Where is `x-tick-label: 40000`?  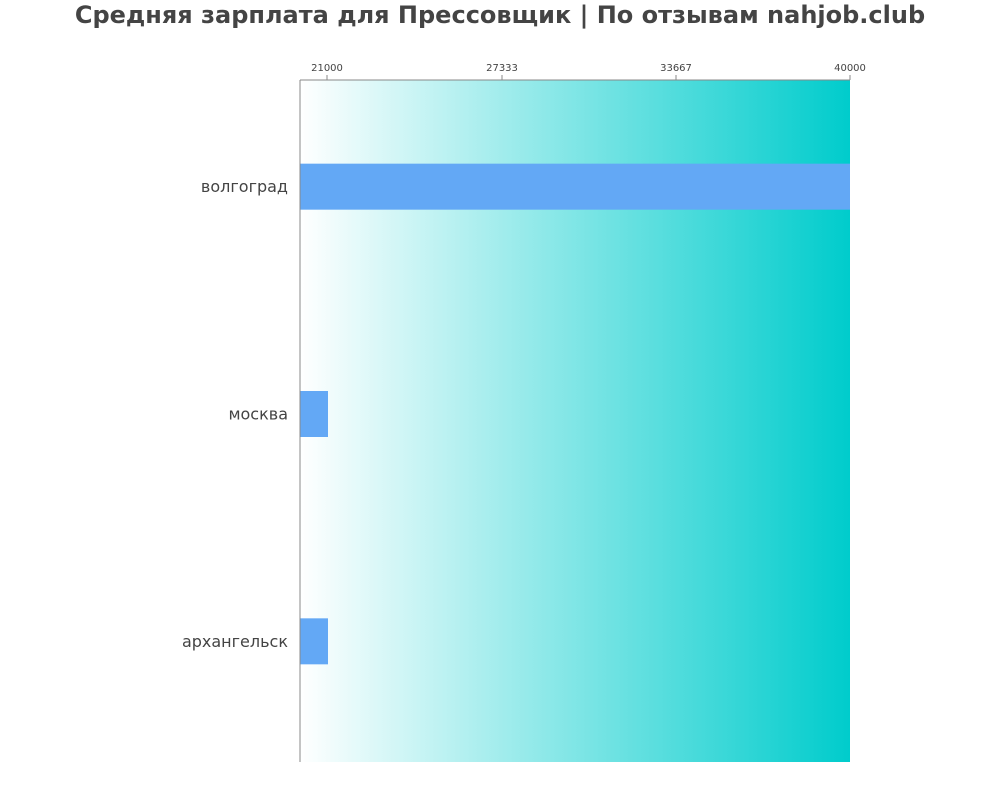 x-tick-label: 40000 is located at coordinates (850, 68).